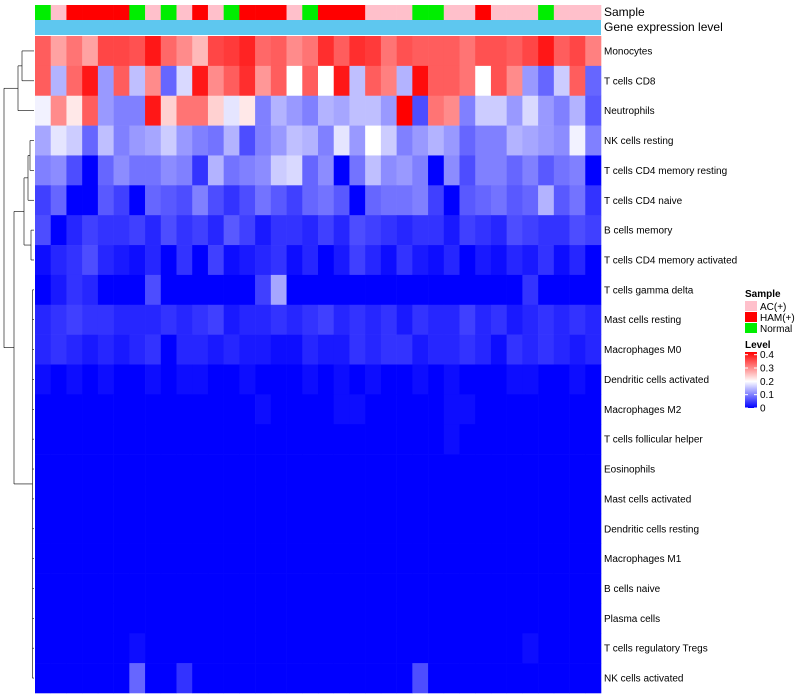  Describe the element at coordinates (643, 201) in the screenshot. I see `row-label: T cells CD4 naive` at that location.